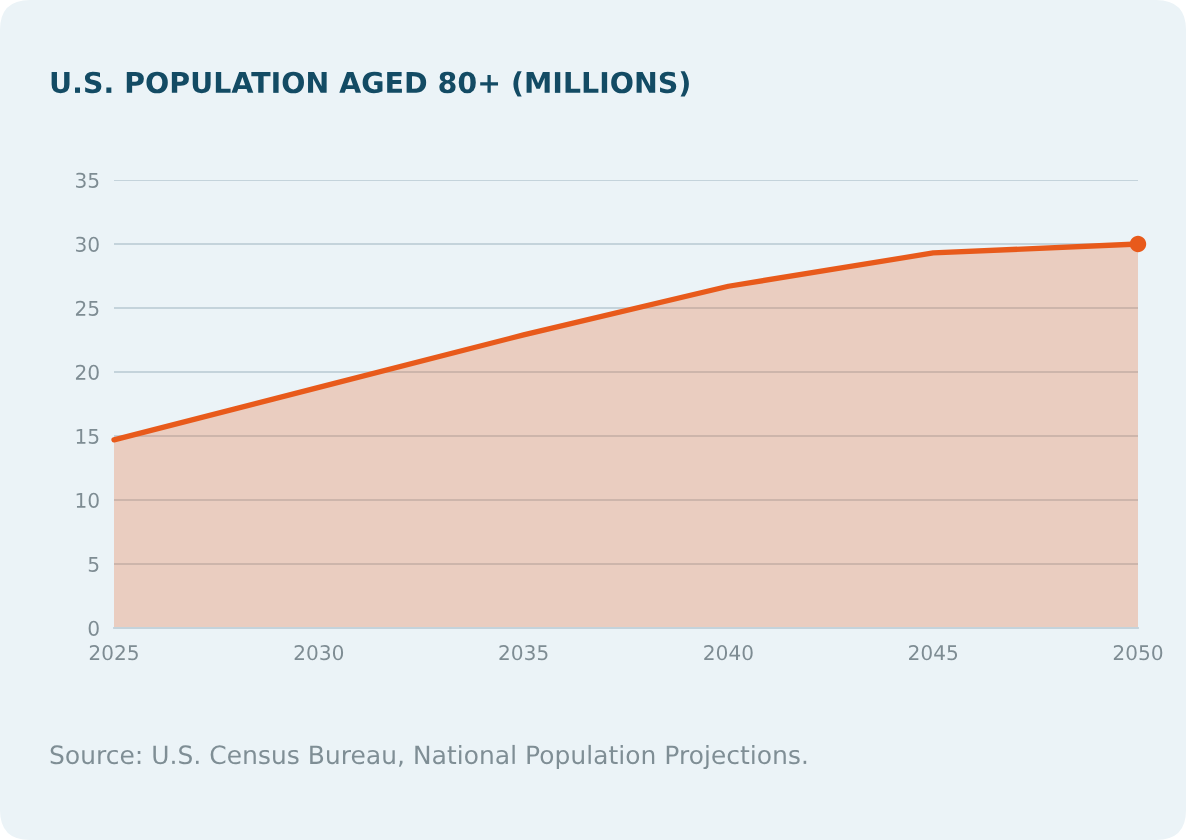 The image size is (1186, 840). Describe the element at coordinates (523, 653) in the screenshot. I see `x-tick-label: 2035` at that location.